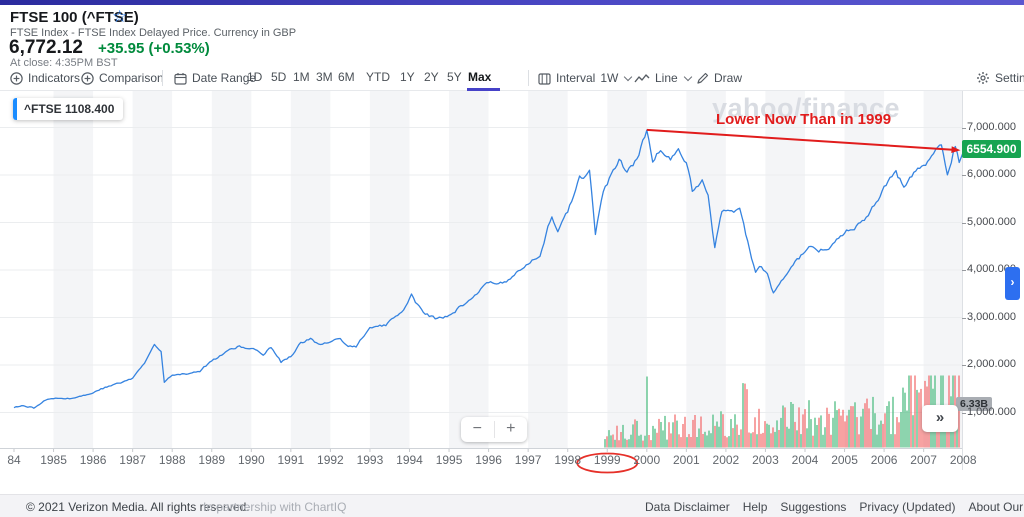 The height and width of the screenshot is (517, 1024). Describe the element at coordinates (454, 77) in the screenshot. I see `range-5y: 5Y` at that location.